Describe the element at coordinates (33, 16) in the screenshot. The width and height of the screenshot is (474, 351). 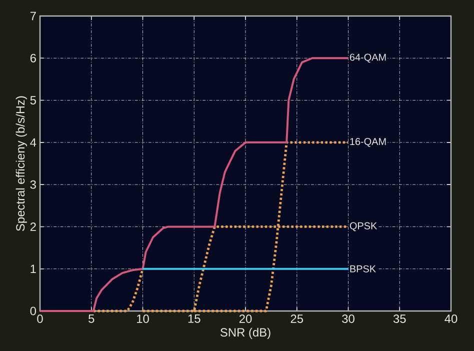
I see `y-tick-label: 7` at that location.